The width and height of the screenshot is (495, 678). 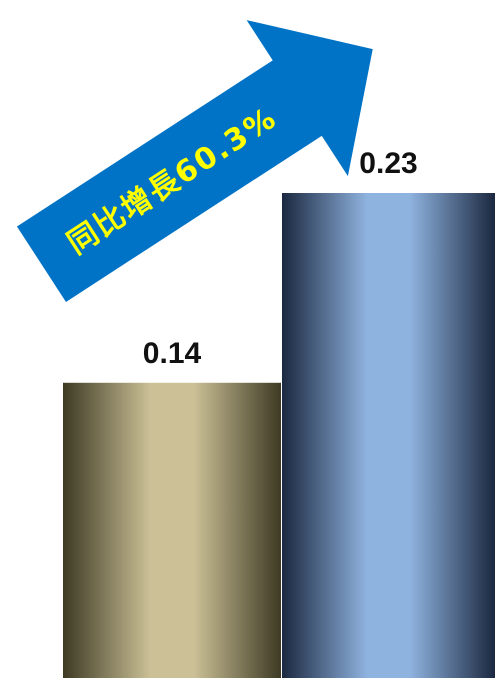 I want to click on bar-1-value-label: 0.14, so click(x=172, y=353).